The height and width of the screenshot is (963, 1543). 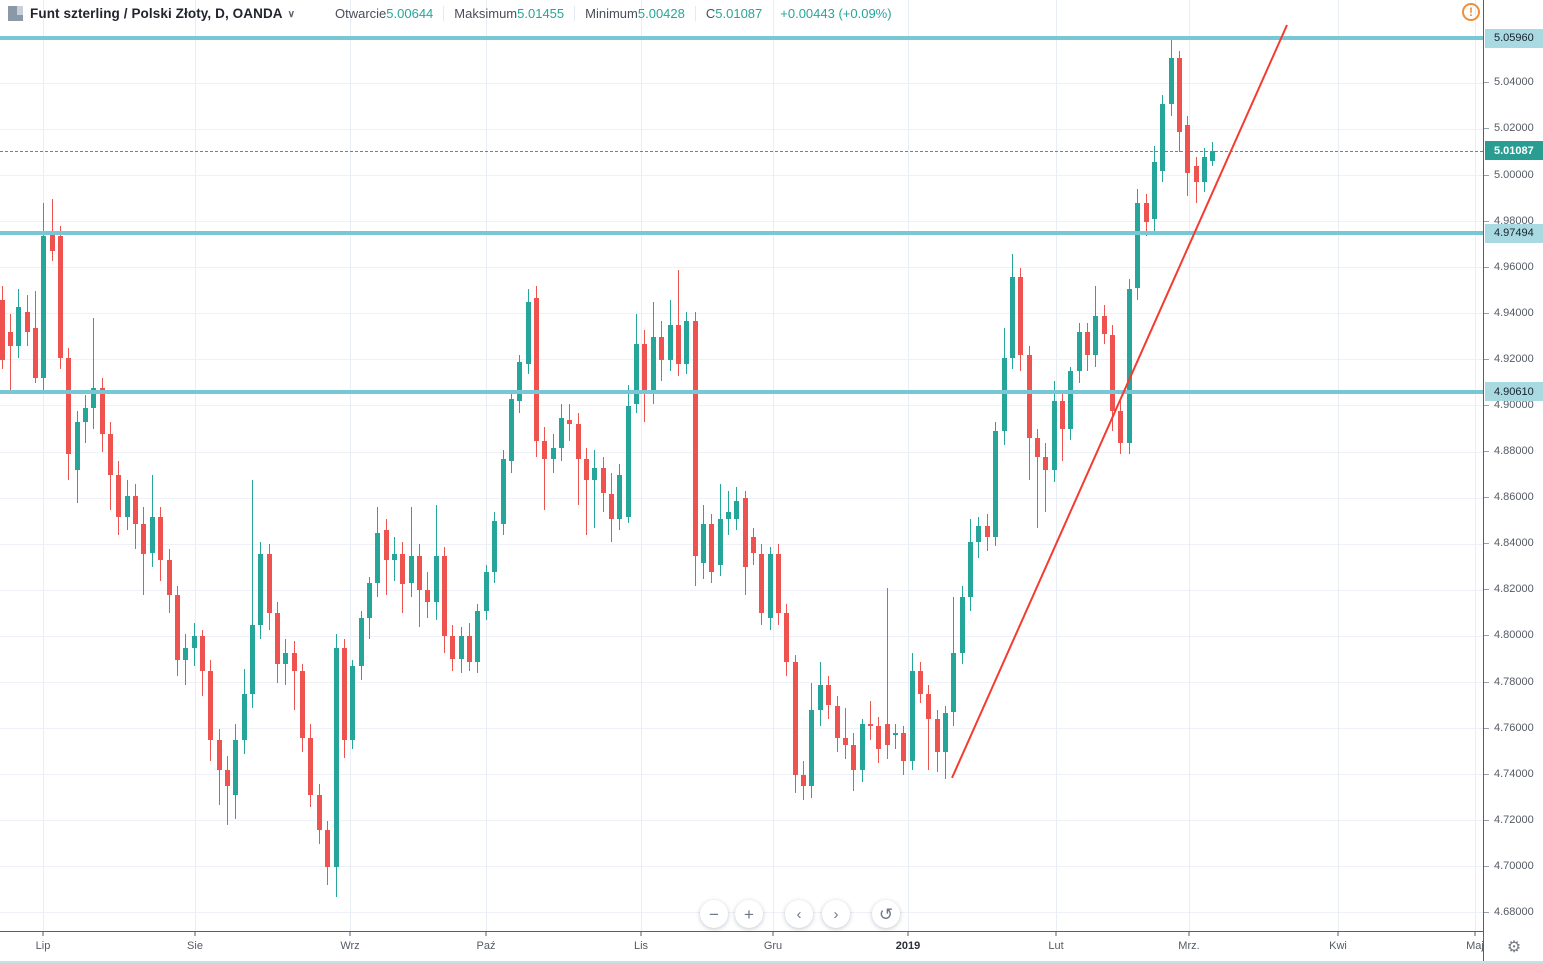 I want to click on price-axis-label: 4.92000, so click(x=1513, y=360).